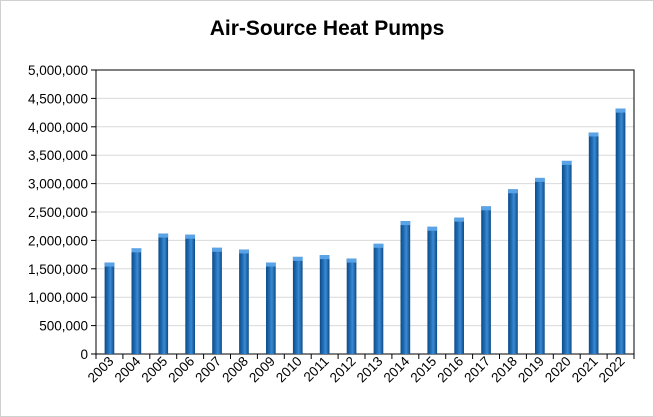 This screenshot has height=417, width=654. What do you see at coordinates (163, 293) in the screenshot?
I see `bar-2005` at bounding box center [163, 293].